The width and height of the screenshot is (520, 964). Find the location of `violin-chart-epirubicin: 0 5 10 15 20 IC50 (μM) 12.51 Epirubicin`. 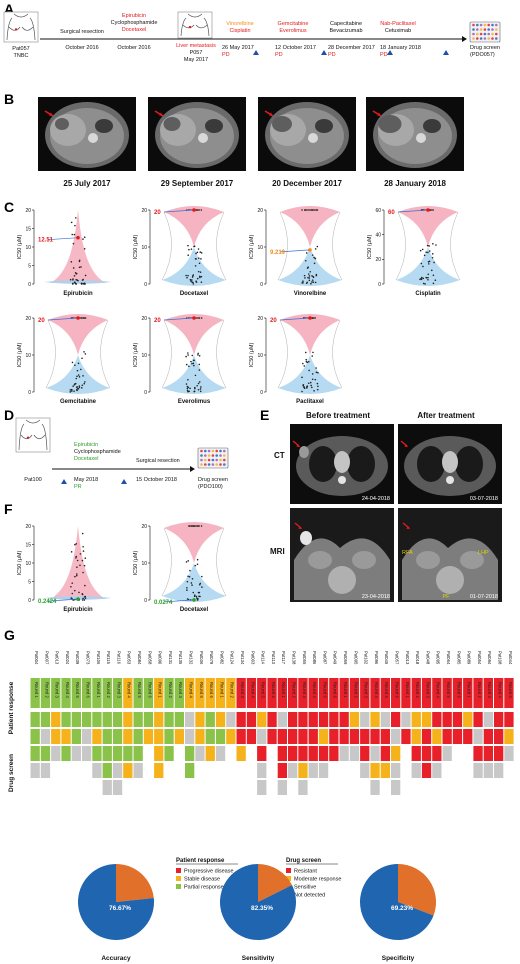

violin-chart-epirubicin: 0 5 10 15 20 IC50 (μM) 12.51 Epirubicin is located at coordinates (64, 252).